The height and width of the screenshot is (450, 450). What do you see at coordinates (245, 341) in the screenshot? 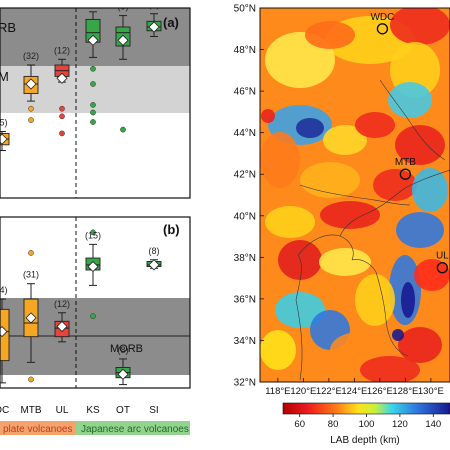
I see `y-tick-label: 34°N` at bounding box center [245, 341].